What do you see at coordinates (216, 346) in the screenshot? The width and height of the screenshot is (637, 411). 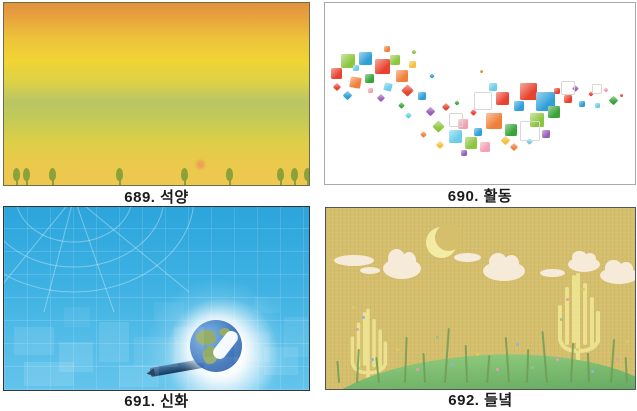 I see `earth-globe` at bounding box center [216, 346].